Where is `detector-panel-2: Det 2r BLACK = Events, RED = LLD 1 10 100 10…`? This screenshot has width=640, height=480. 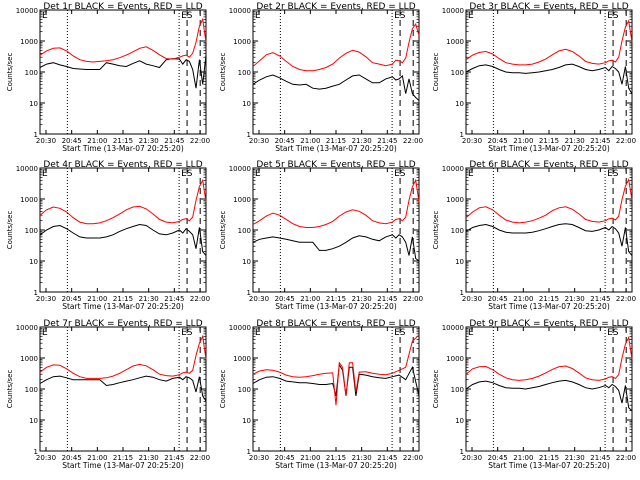 detector-panel-2: Det 2r BLACK = Events, RED = LLD 1 10 100 10… is located at coordinates (321, 77).